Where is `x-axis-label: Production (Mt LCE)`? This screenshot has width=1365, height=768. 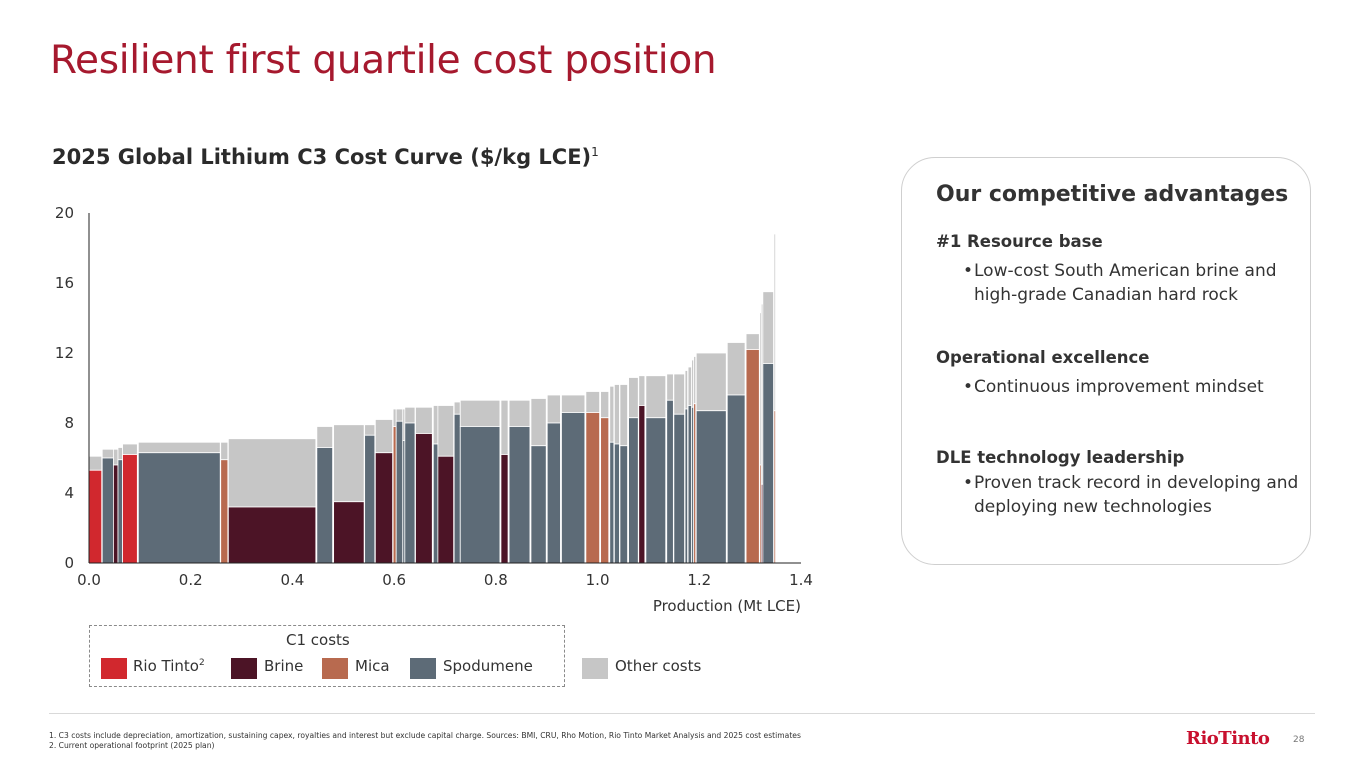
x-axis-label: Production (Mt LCE) is located at coordinates (727, 606).